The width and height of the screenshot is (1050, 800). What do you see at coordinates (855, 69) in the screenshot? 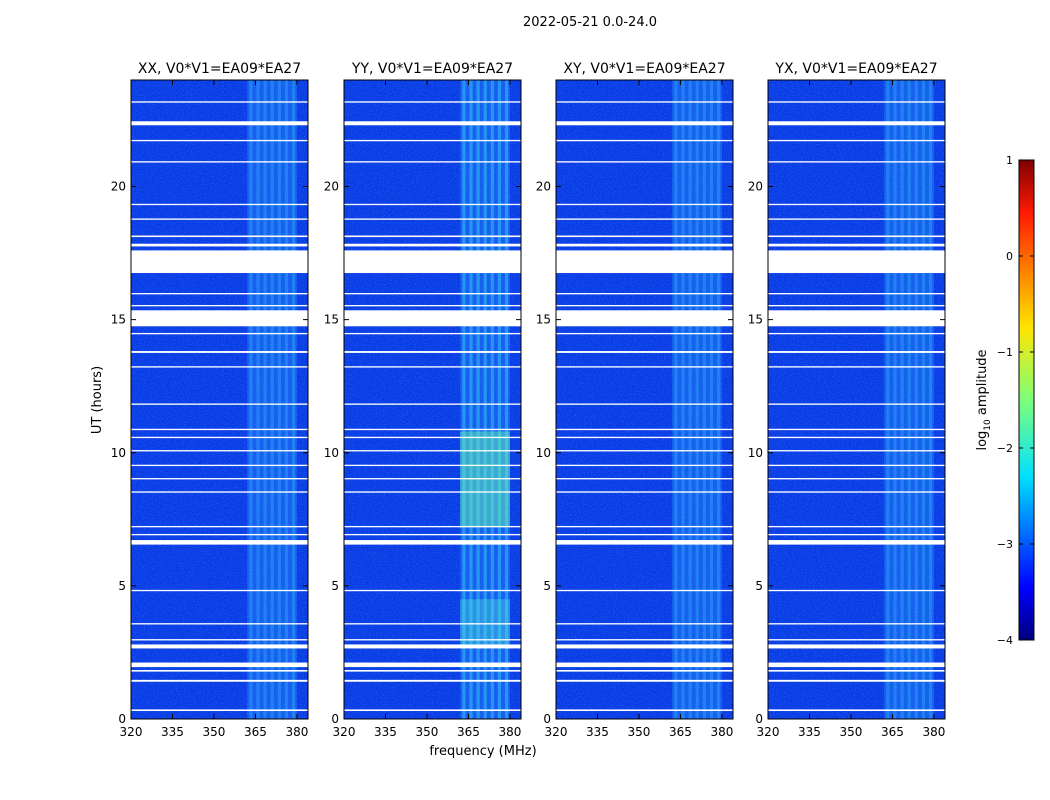
I see `panel-title: YX, V0*V1=EA09*EA27` at bounding box center [855, 69].